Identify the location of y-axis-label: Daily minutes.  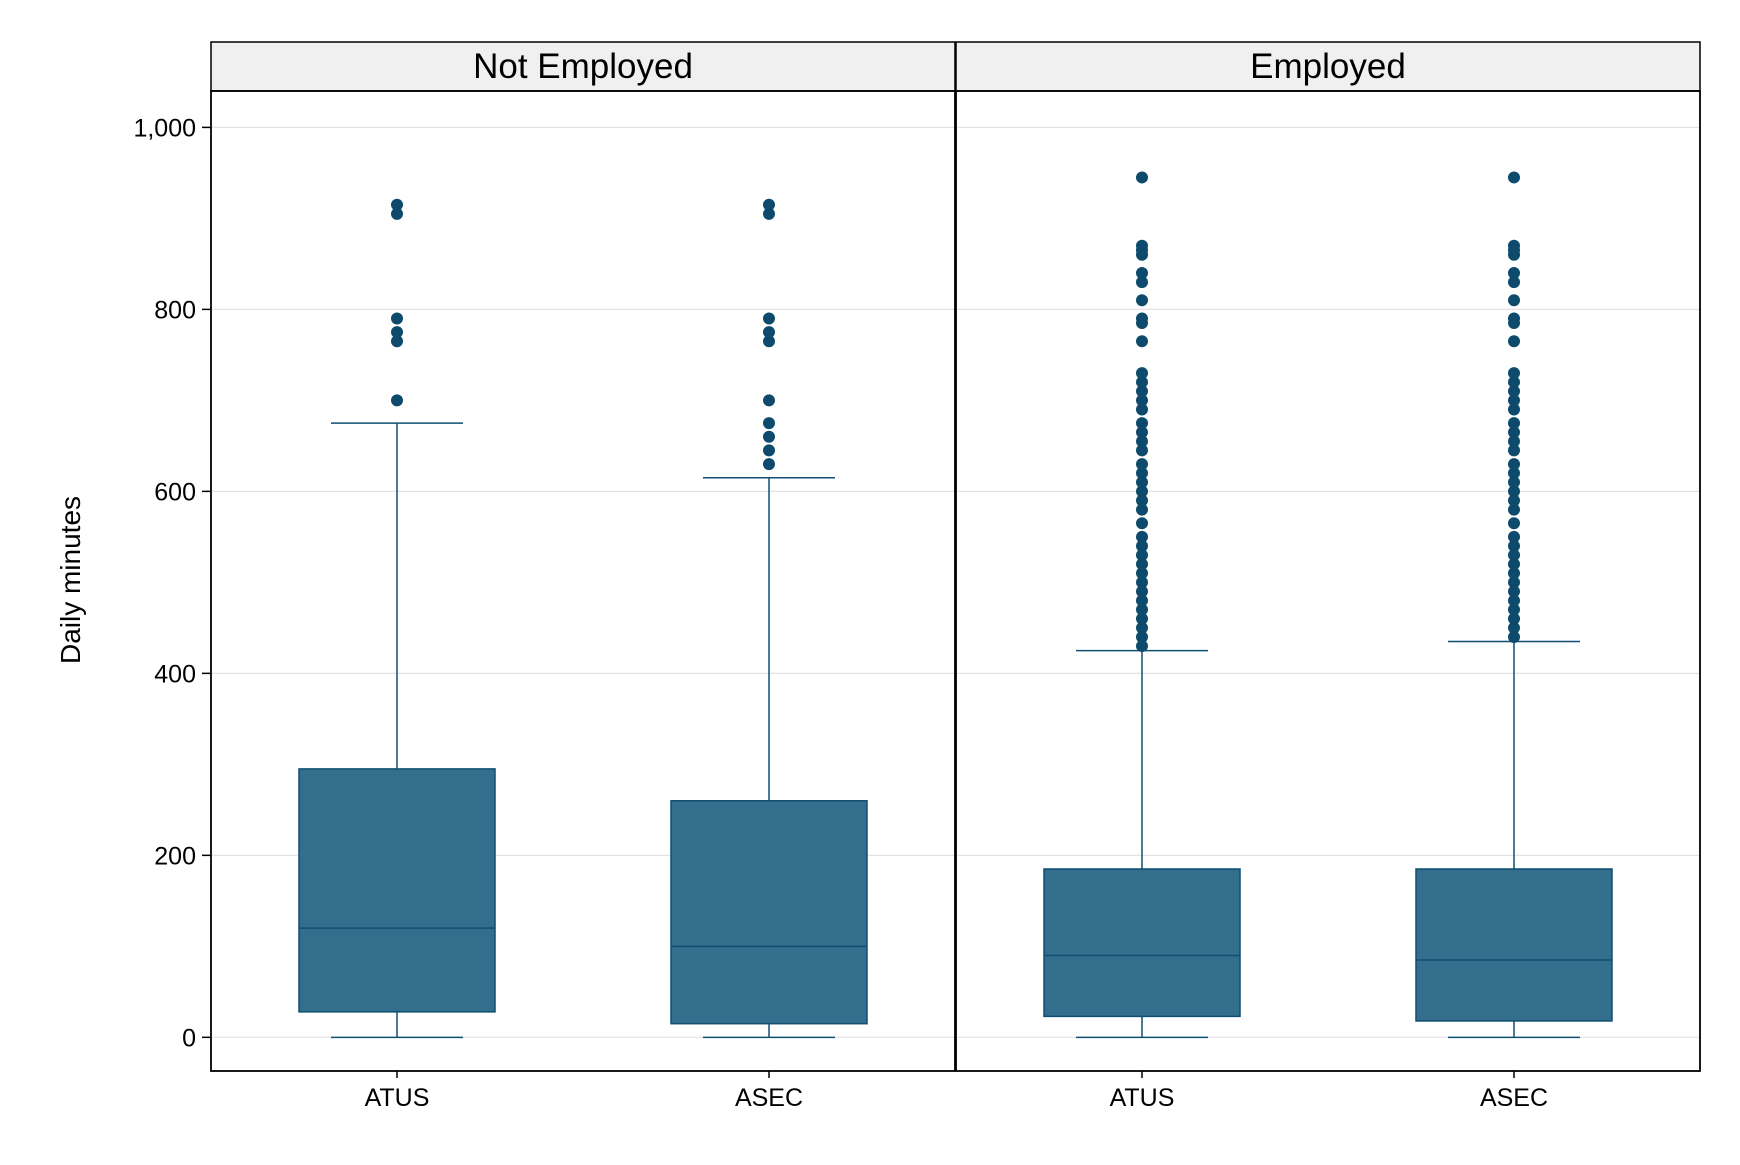
(70, 580).